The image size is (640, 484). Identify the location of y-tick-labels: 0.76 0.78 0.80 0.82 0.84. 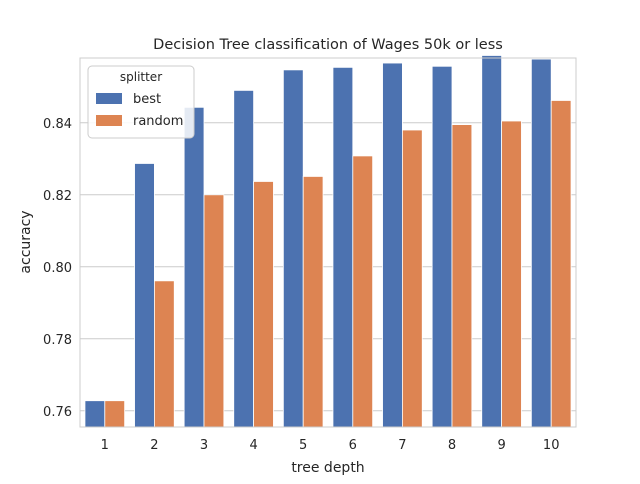
(57, 268).